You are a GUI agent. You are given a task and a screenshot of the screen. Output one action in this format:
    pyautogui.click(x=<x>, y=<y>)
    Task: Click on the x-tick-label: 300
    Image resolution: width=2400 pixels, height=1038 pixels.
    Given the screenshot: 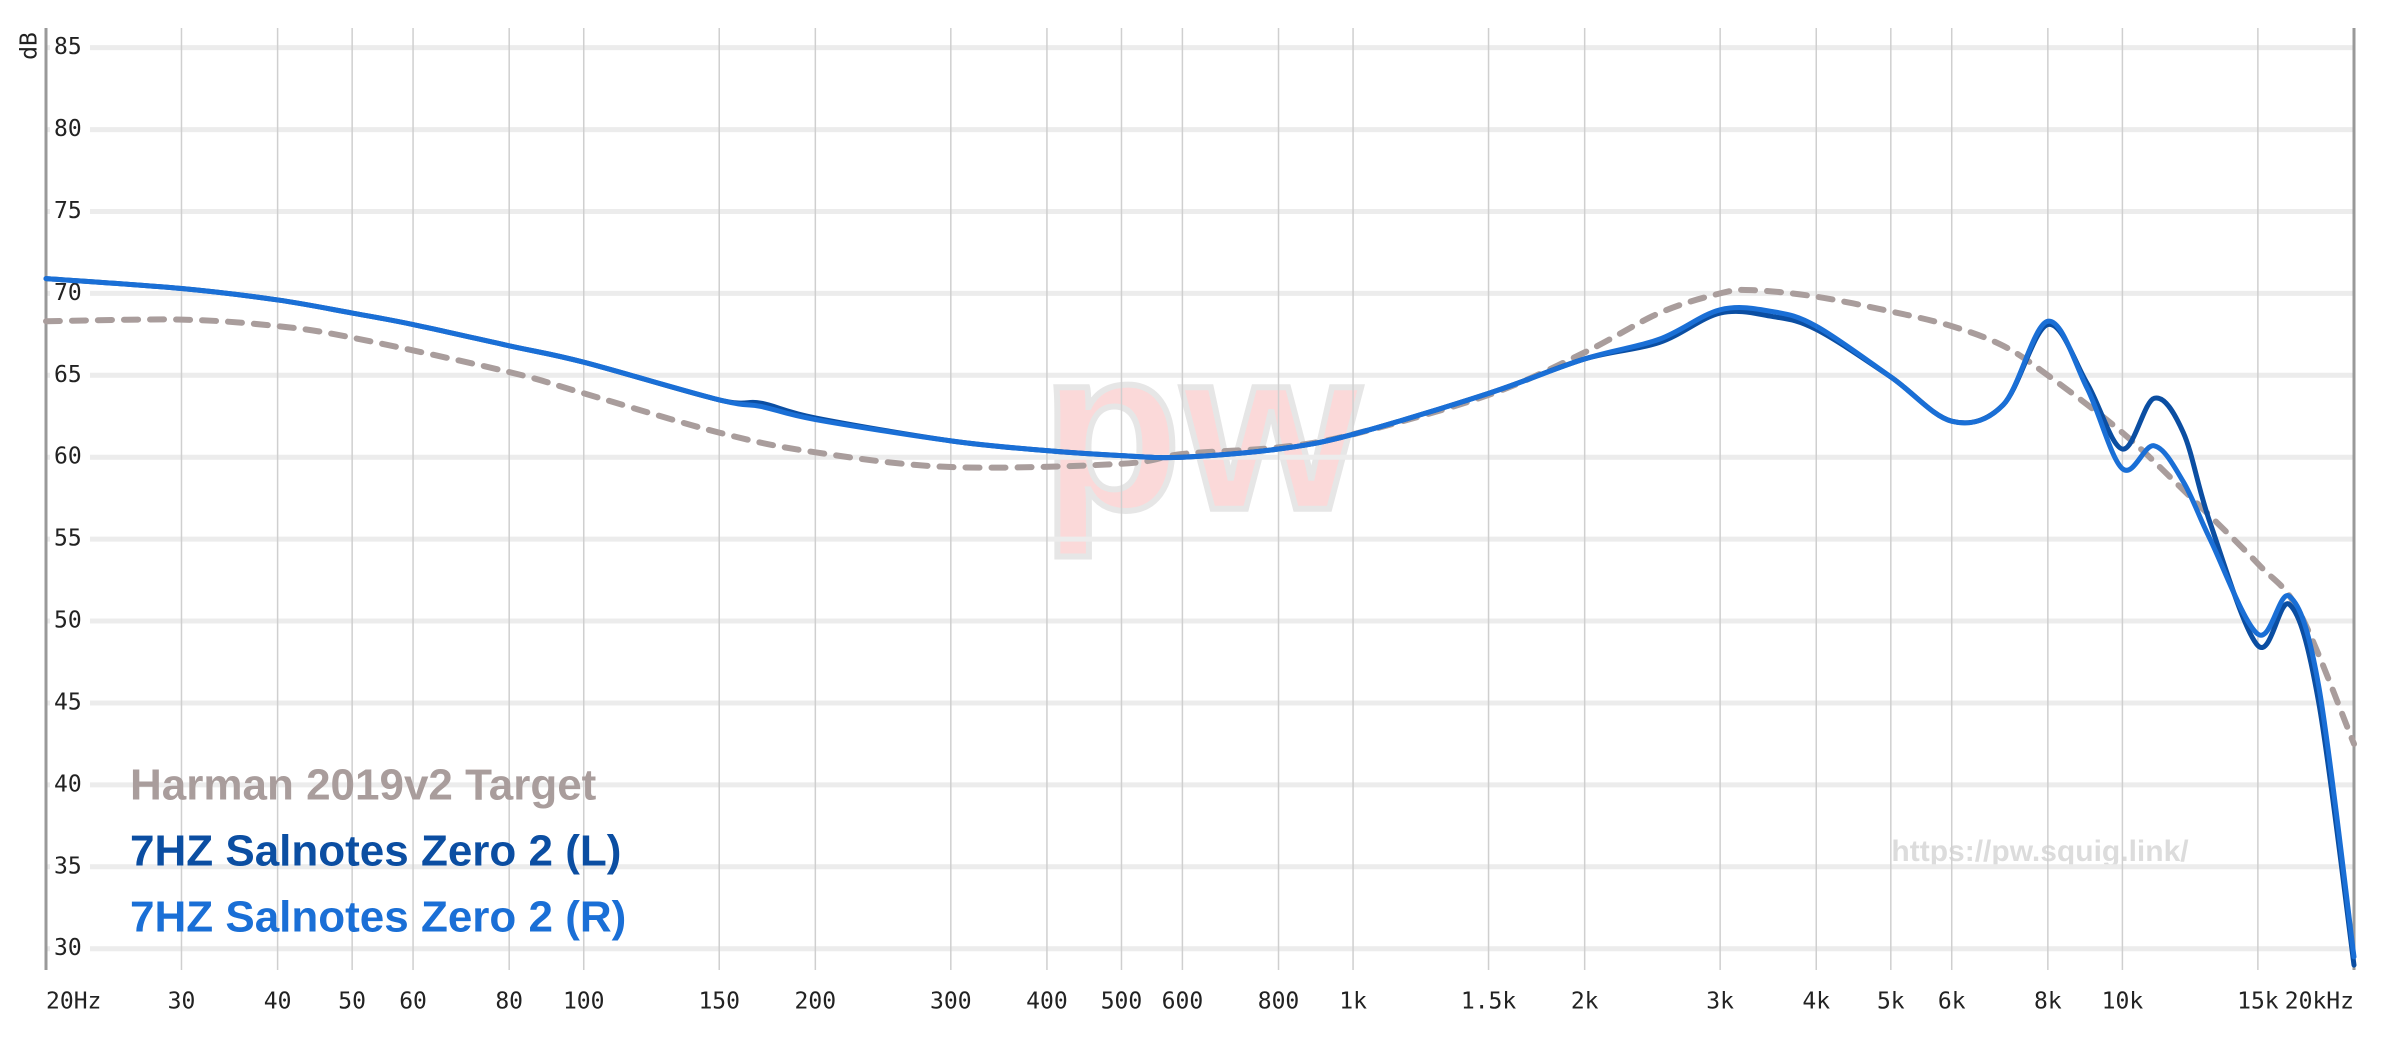 What is the action you would take?
    pyautogui.click(x=951, y=1002)
    